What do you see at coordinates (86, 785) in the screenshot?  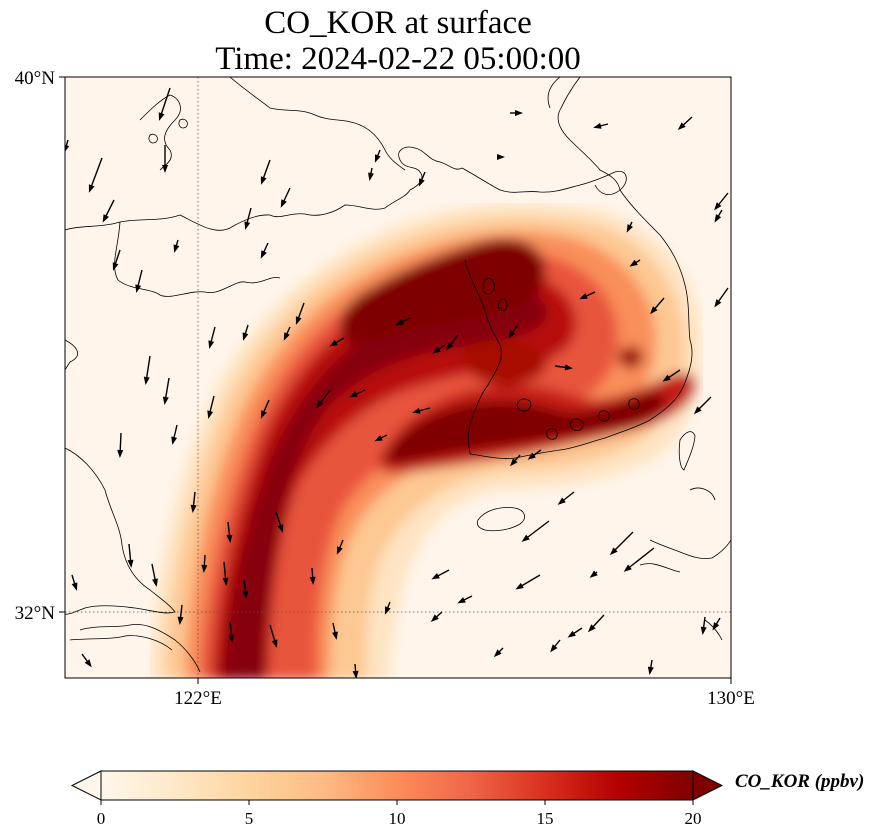 I see `colorbar-extend-min` at bounding box center [86, 785].